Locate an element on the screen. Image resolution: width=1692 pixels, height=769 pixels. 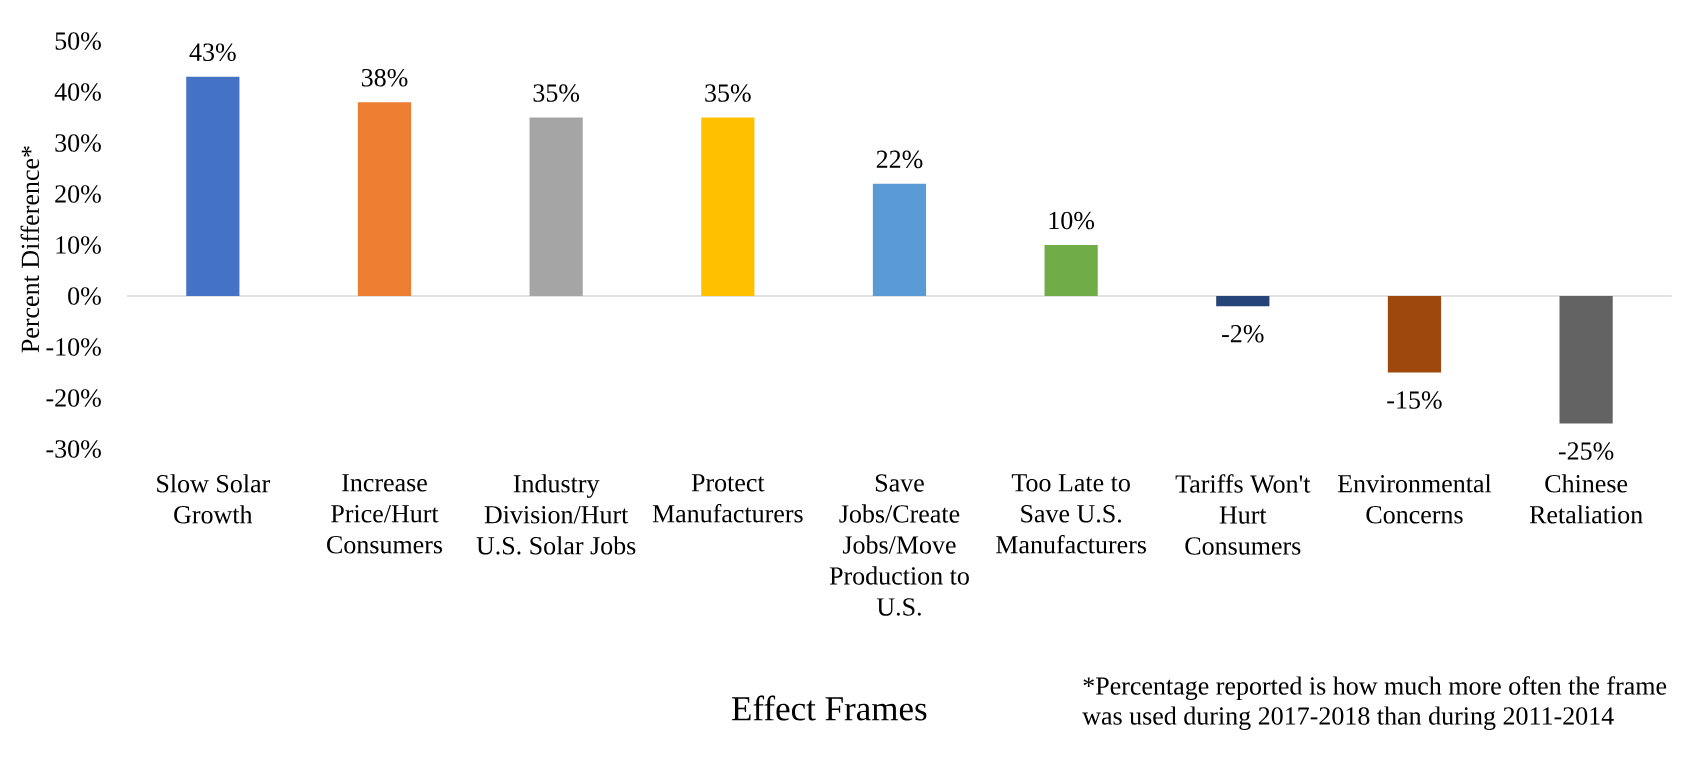
x-tick-label: Slow Solar Growth is located at coordinates (214, 499).